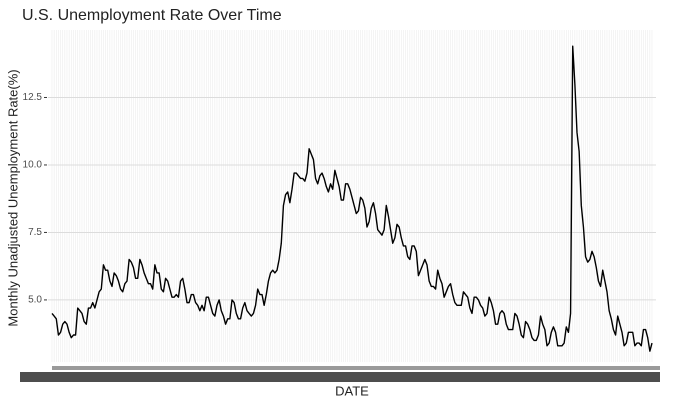 The height and width of the screenshot is (404, 676). What do you see at coordinates (352, 390) in the screenshot?
I see `x-axis-title: DATE` at bounding box center [352, 390].